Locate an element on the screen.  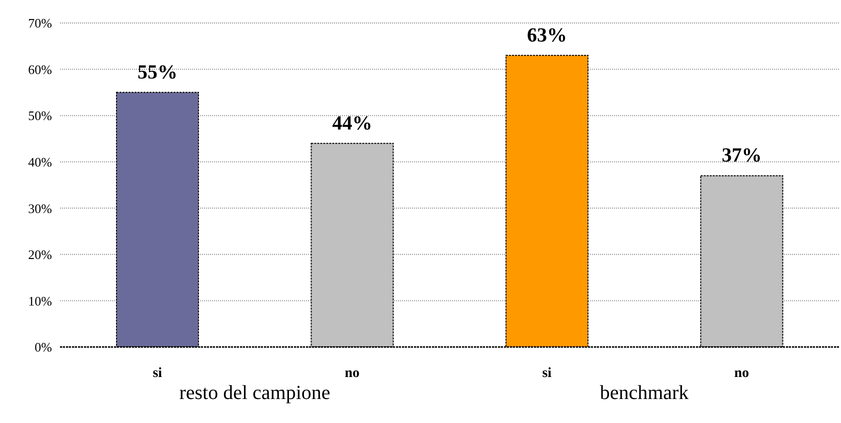
y-tick-label: 10% is located at coordinates (40, 300).